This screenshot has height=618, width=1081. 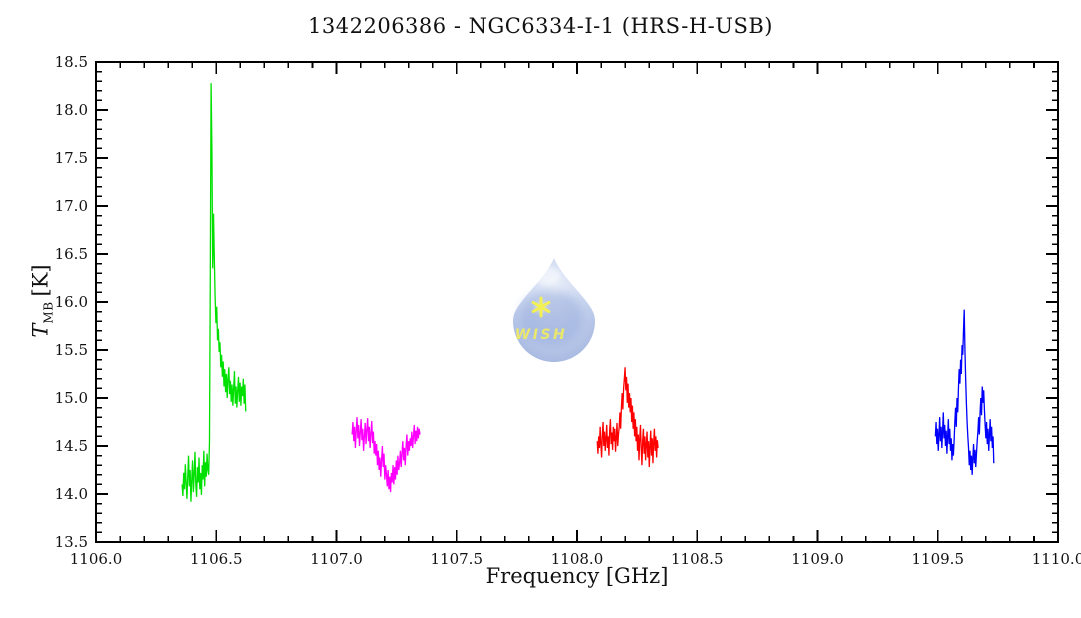 What do you see at coordinates (71, 62) in the screenshot?
I see `y-tick-label: 18.5` at bounding box center [71, 62].